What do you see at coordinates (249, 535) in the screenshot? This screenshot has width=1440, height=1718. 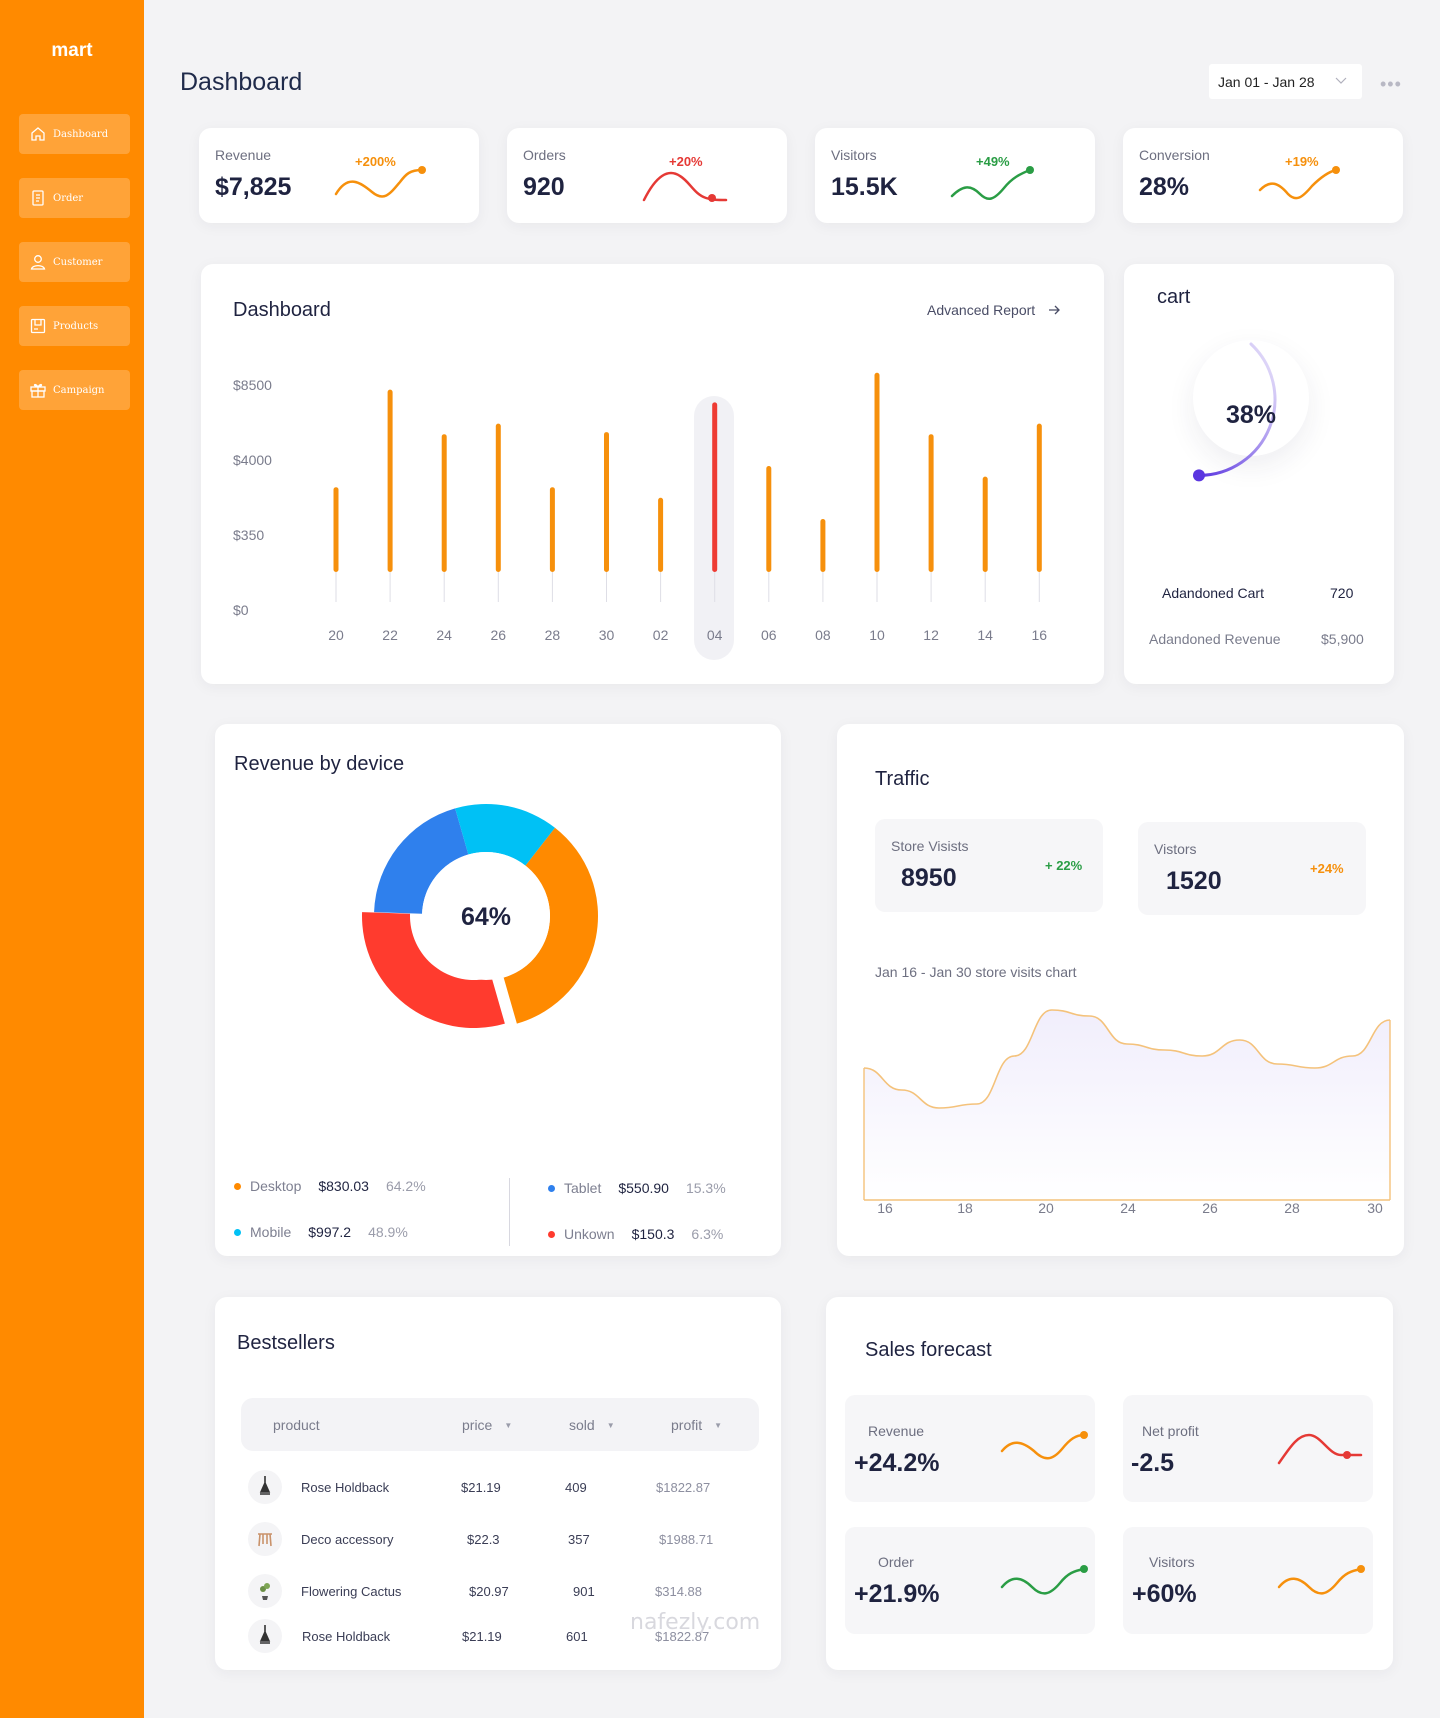 I see `y-tick-label: $350` at bounding box center [249, 535].